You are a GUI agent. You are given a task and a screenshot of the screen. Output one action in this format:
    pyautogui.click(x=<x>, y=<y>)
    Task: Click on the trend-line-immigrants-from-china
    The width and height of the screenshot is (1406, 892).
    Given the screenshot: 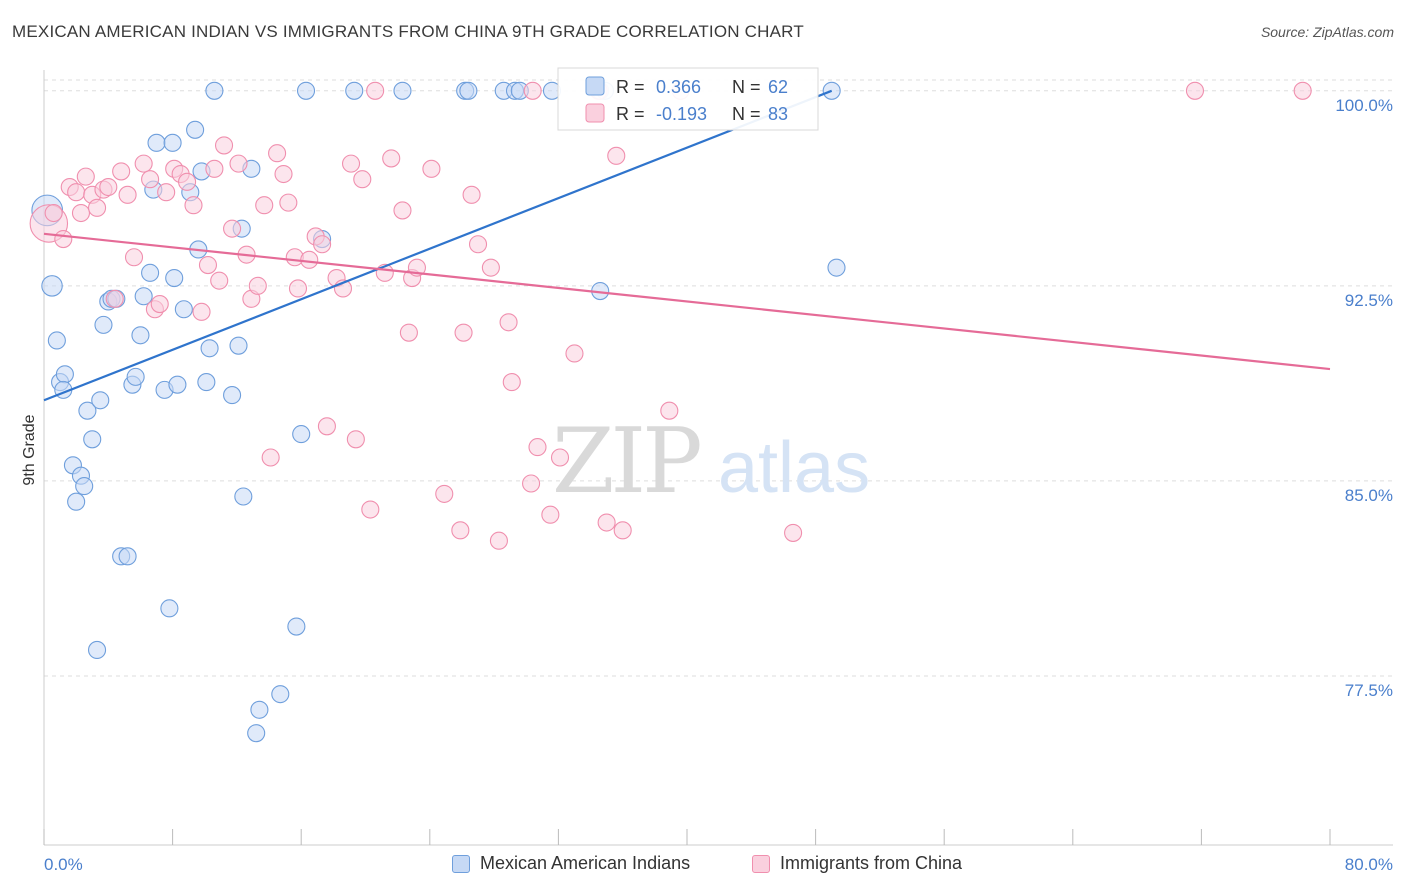 What is the action you would take?
    pyautogui.click(x=687, y=301)
    